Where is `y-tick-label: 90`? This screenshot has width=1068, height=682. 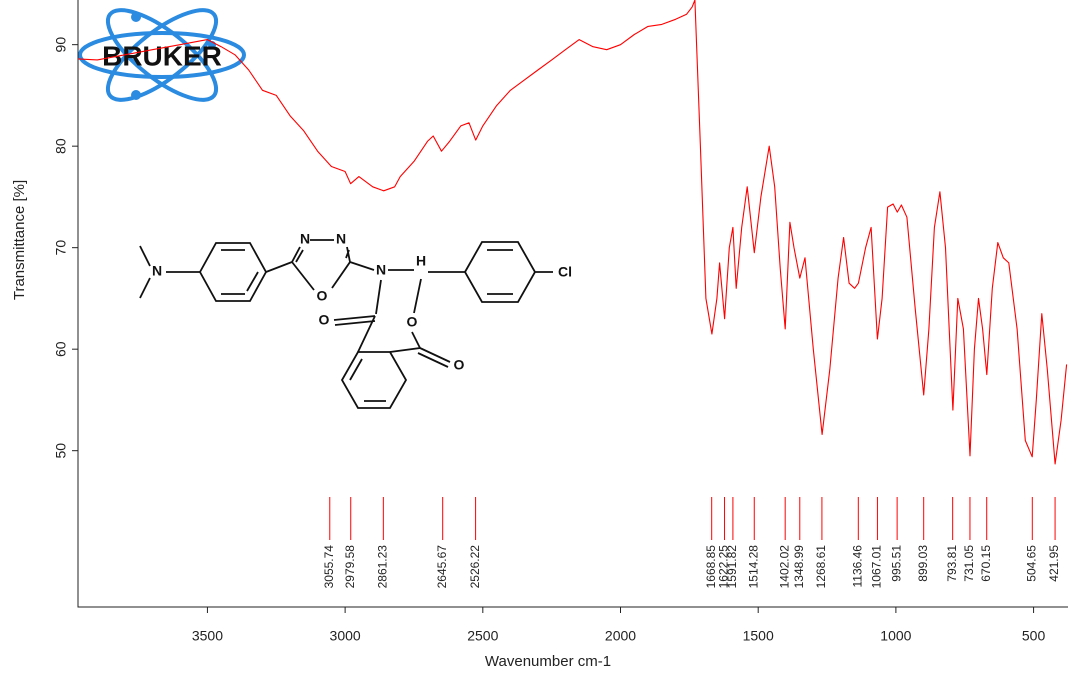 y-tick-label: 90 is located at coordinates (61, 45).